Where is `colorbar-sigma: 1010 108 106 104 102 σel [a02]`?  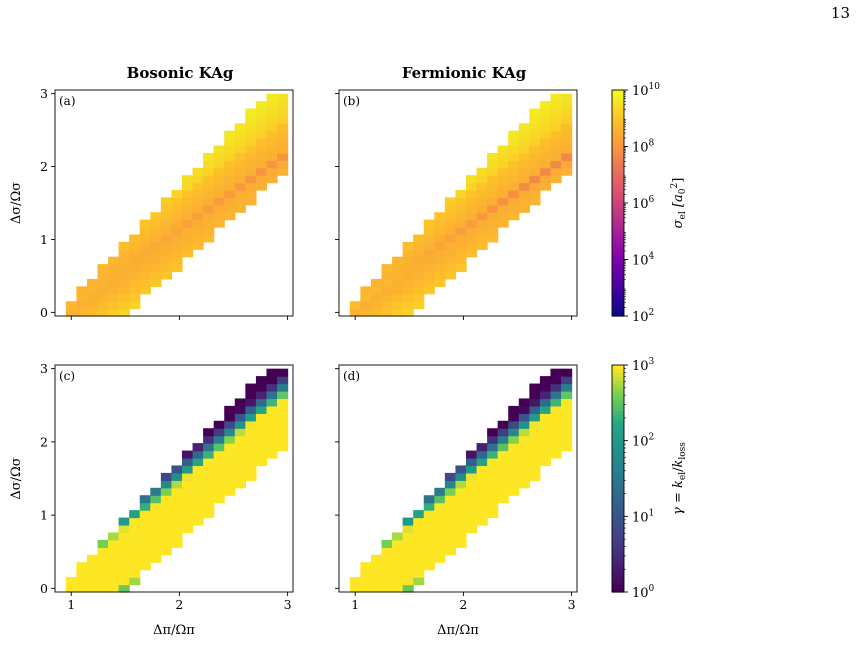 colorbar-sigma: 1010 108 106 104 102 σel [a02] is located at coordinates (649, 203).